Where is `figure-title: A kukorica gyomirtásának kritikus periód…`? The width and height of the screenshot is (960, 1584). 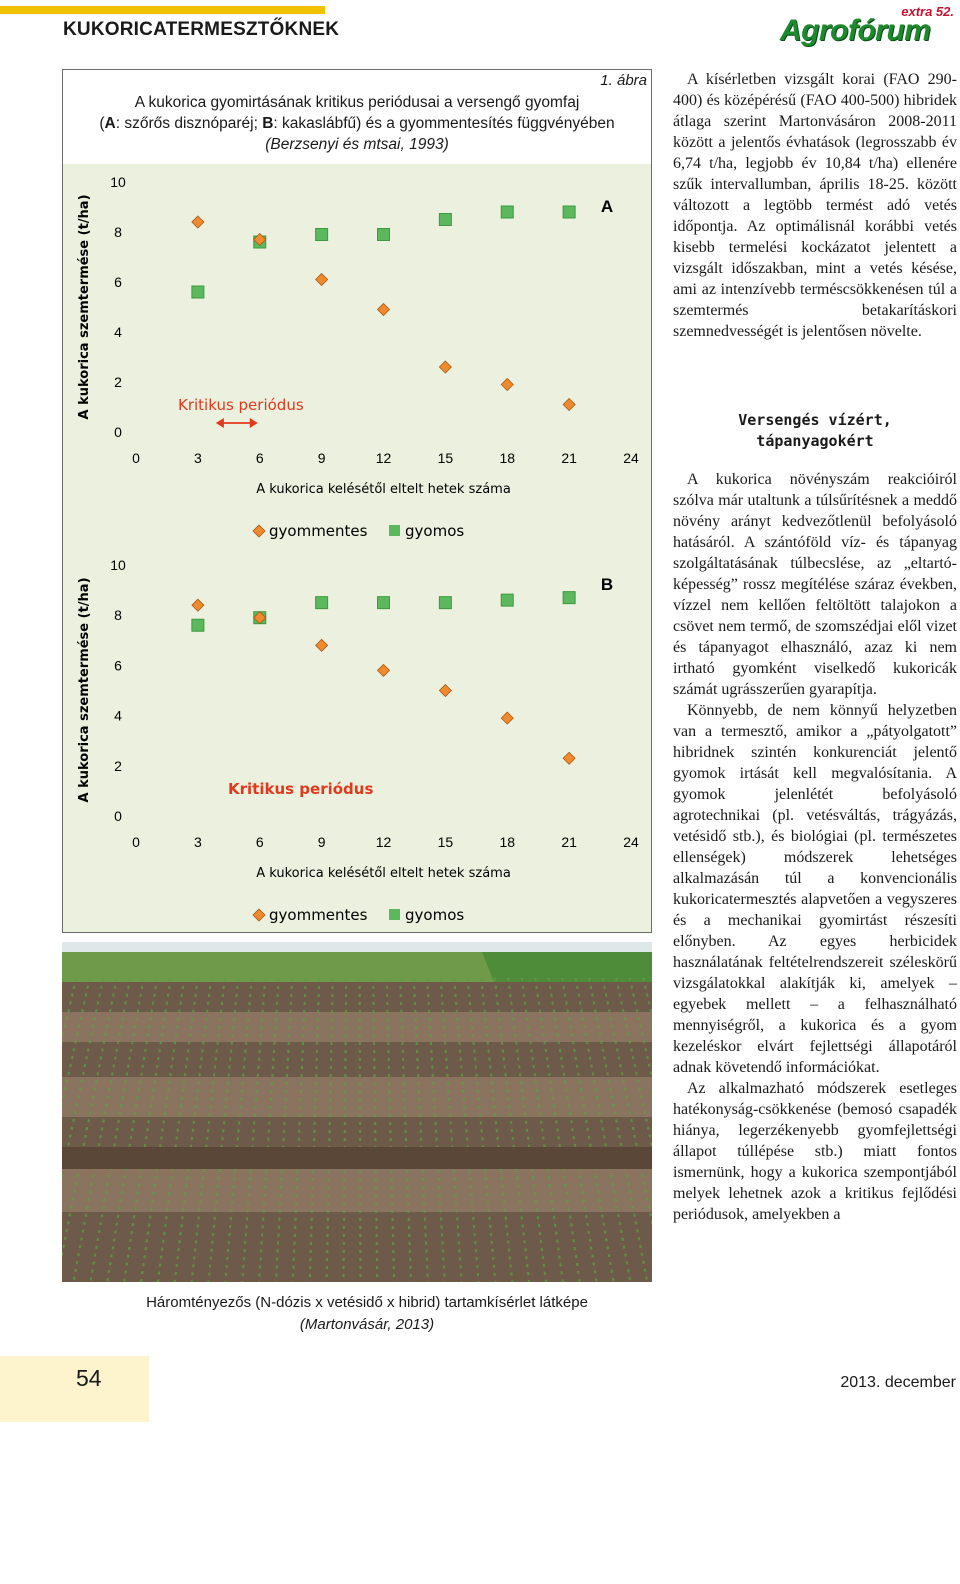
figure-title: A kukorica gyomirtásának kritikus periód… is located at coordinates (357, 123).